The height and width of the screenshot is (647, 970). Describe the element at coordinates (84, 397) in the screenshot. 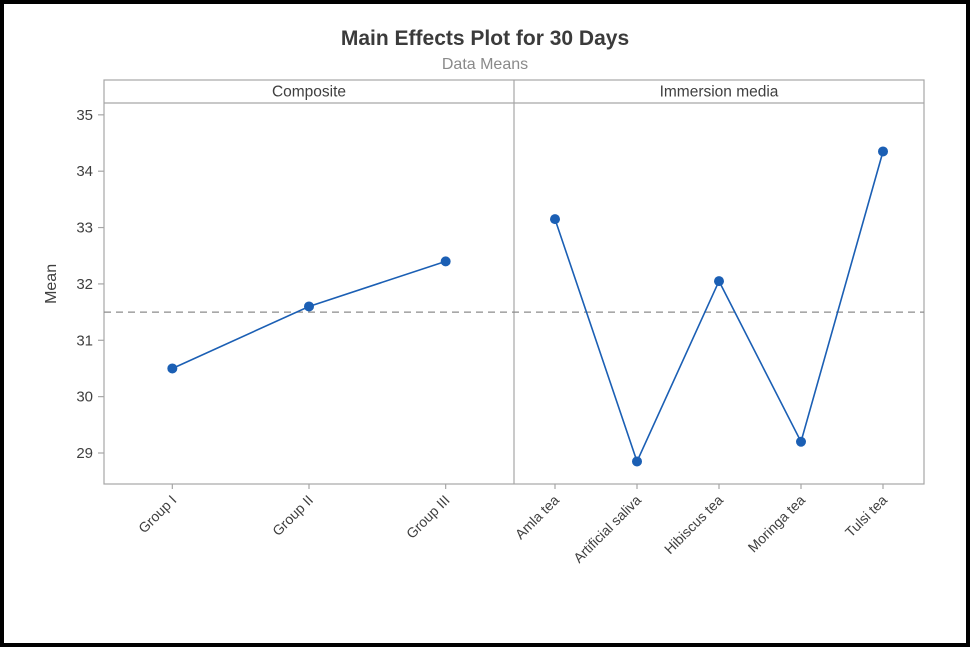

I see `y-tick-label: 30` at that location.